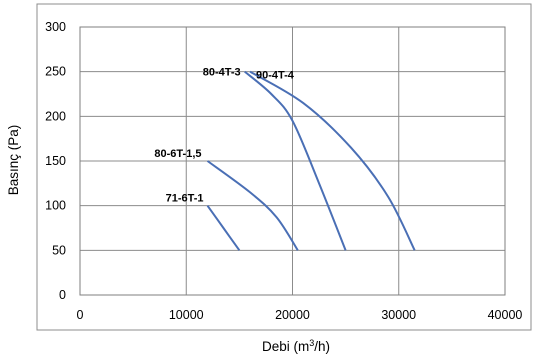 This screenshot has height=364, width=534. I want to click on x-axis-title: Debi (m3/h), so click(296, 346).